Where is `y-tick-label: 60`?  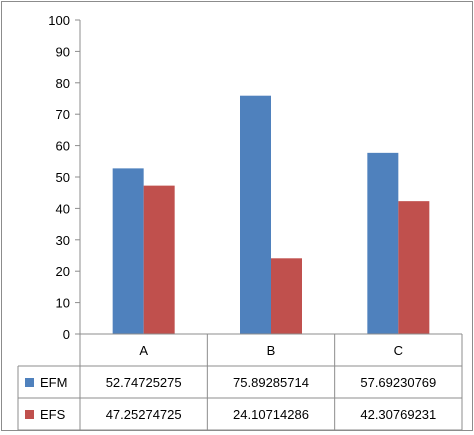 y-tick-label: 60 is located at coordinates (63, 146).